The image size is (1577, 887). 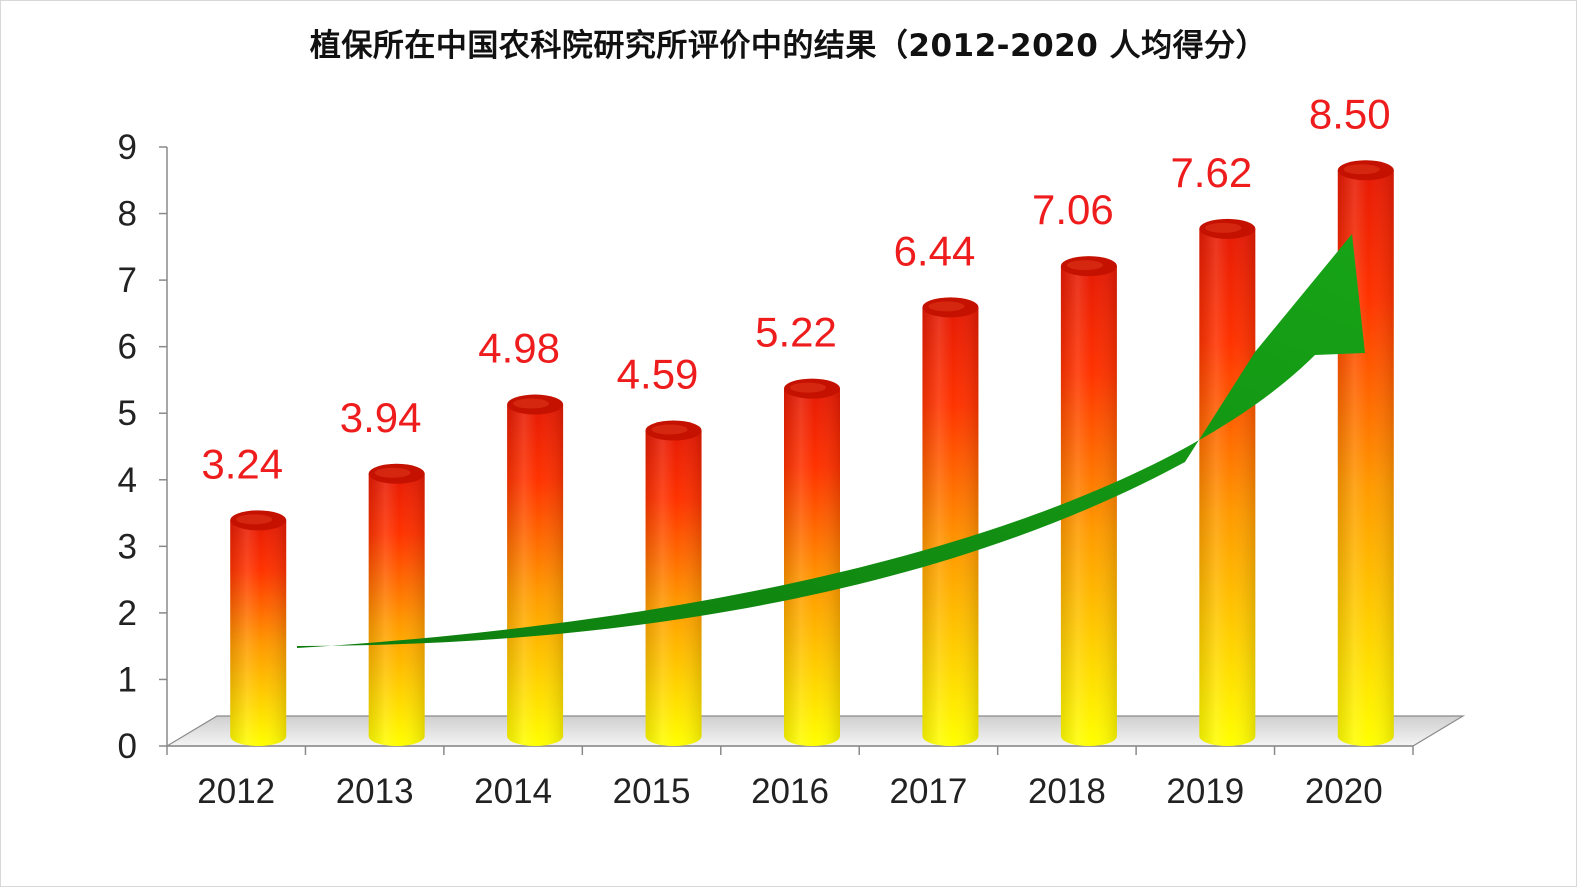 I want to click on y-tick-label: 7, so click(x=127, y=280).